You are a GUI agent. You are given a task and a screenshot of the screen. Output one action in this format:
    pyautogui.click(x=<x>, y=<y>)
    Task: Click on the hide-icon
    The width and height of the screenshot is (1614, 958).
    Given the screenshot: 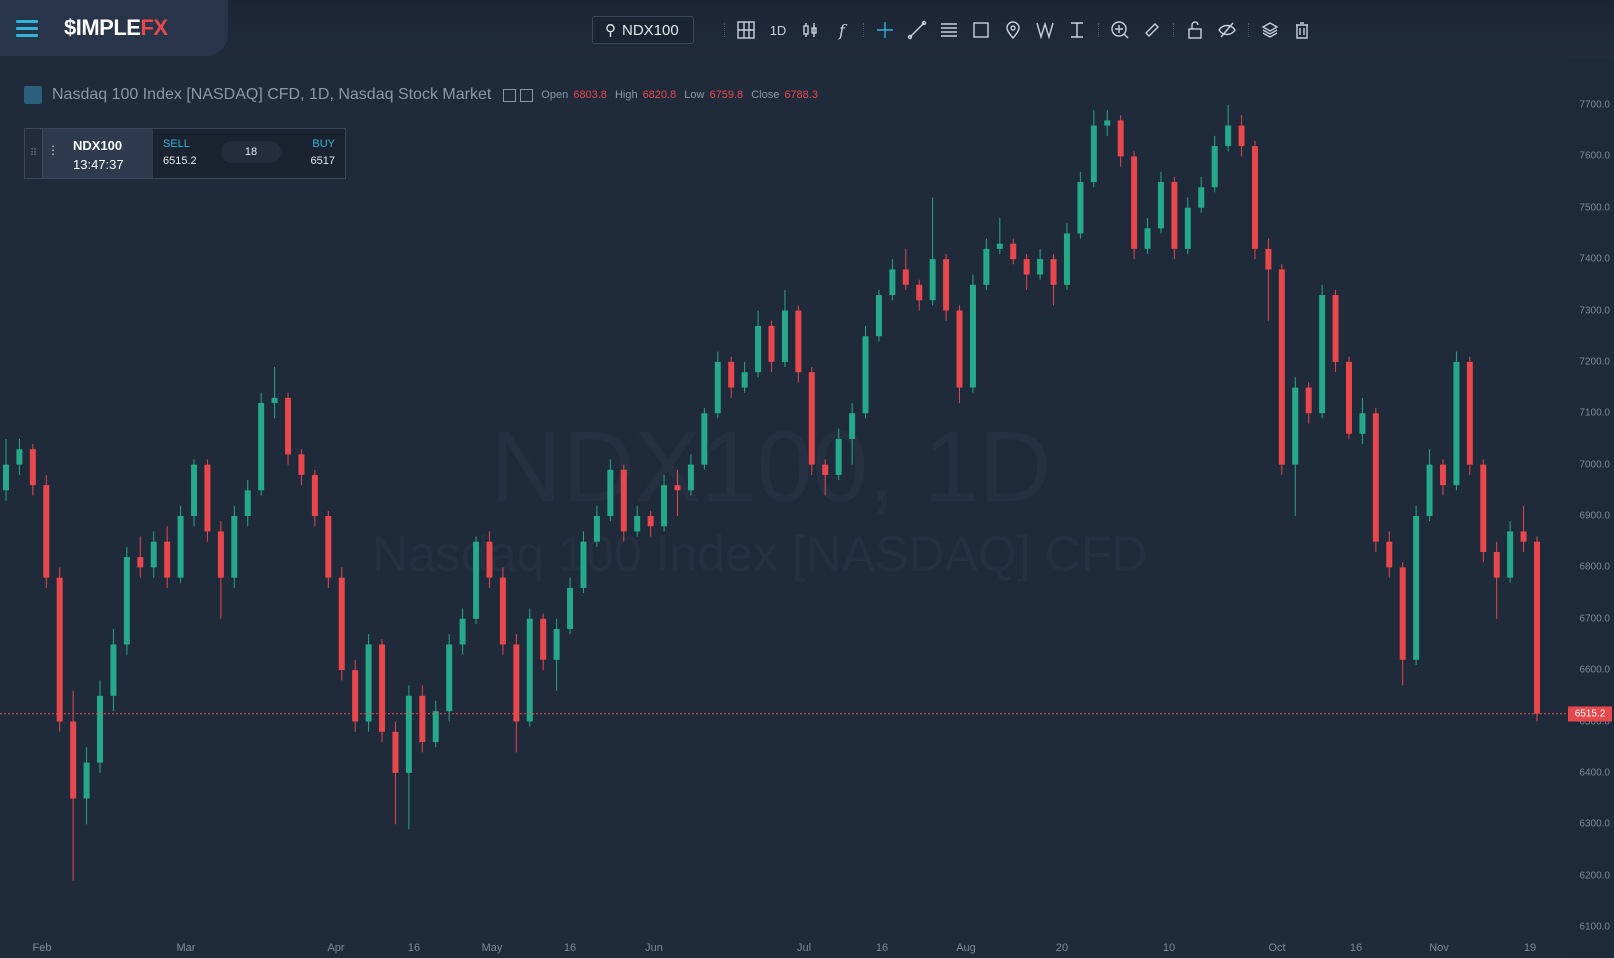 What is the action you would take?
    pyautogui.click(x=1227, y=30)
    